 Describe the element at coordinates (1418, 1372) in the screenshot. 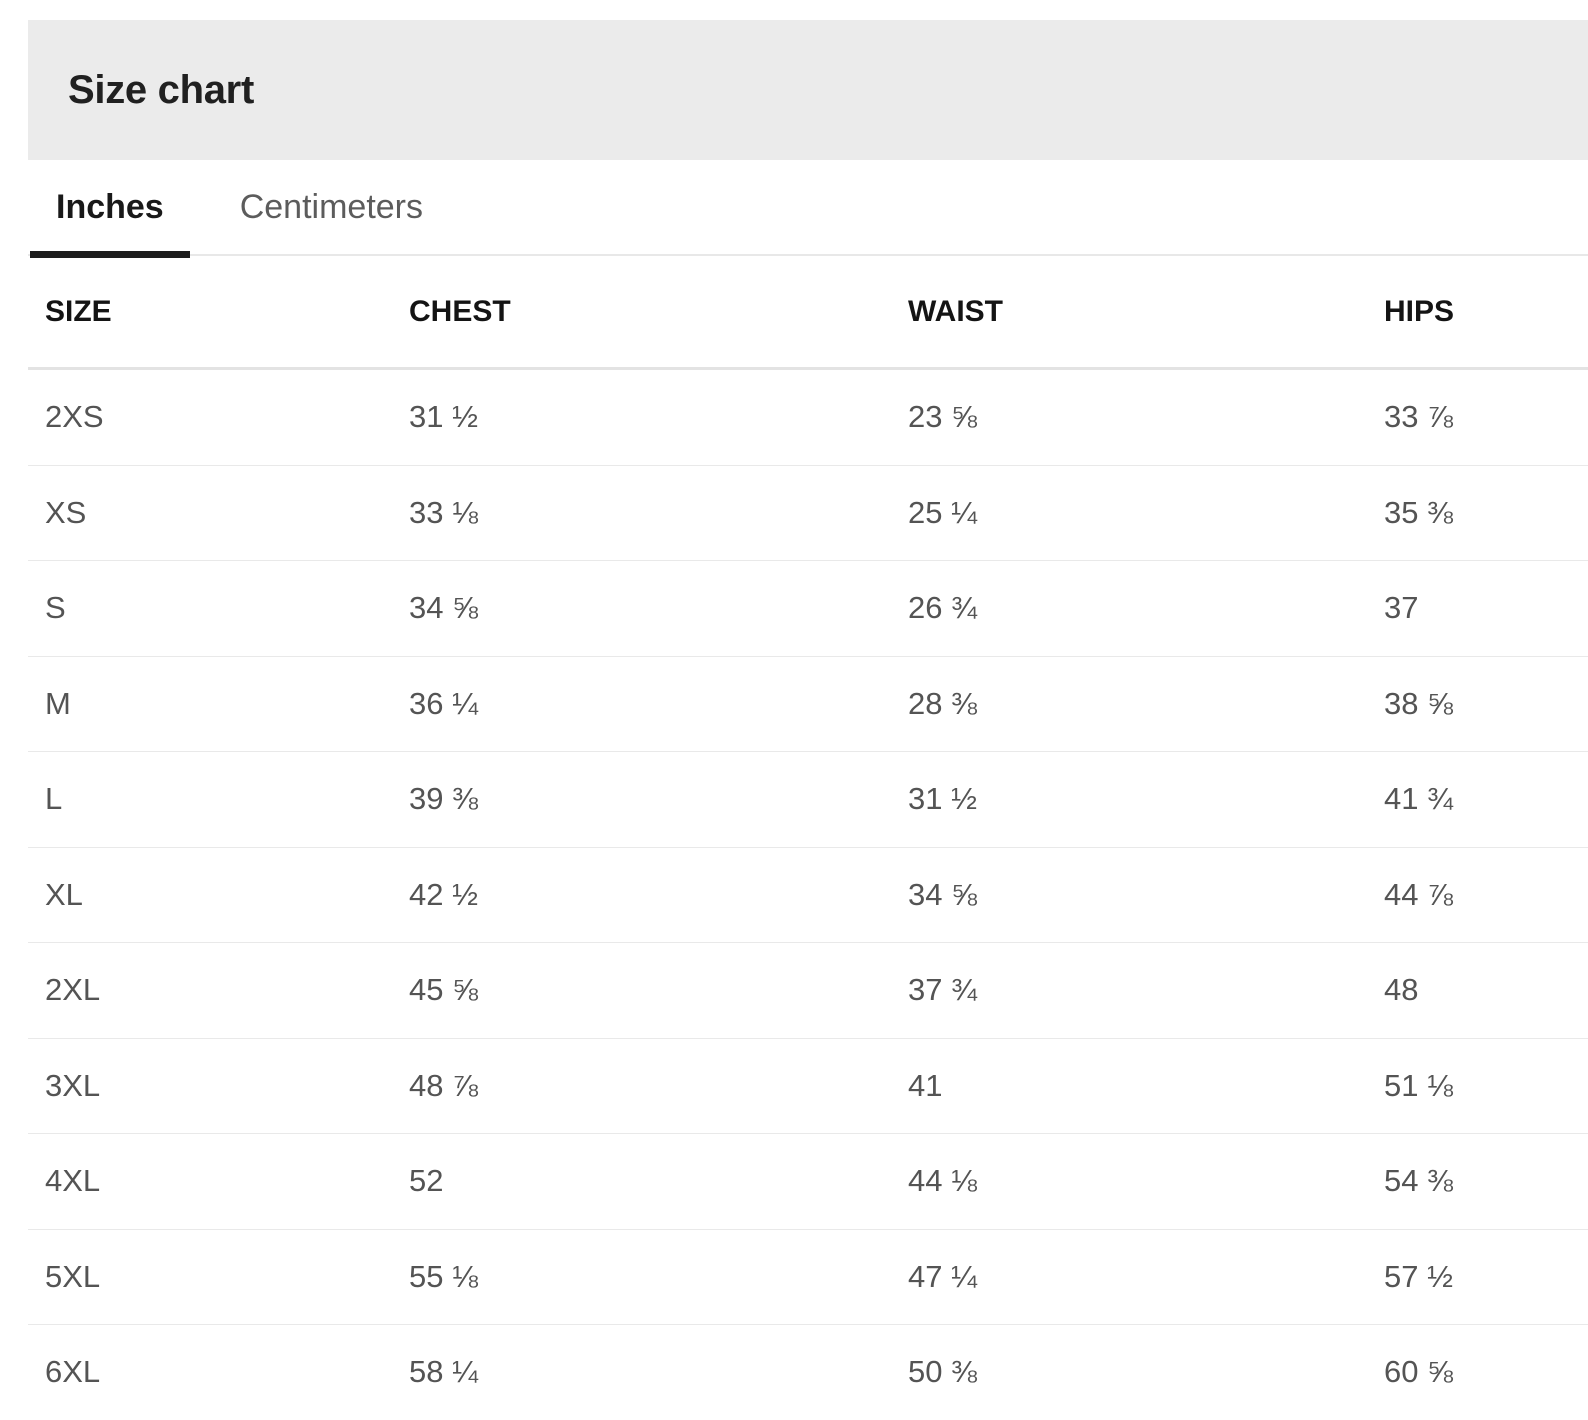

I see `measurement-cell: 60 ⅝` at that location.